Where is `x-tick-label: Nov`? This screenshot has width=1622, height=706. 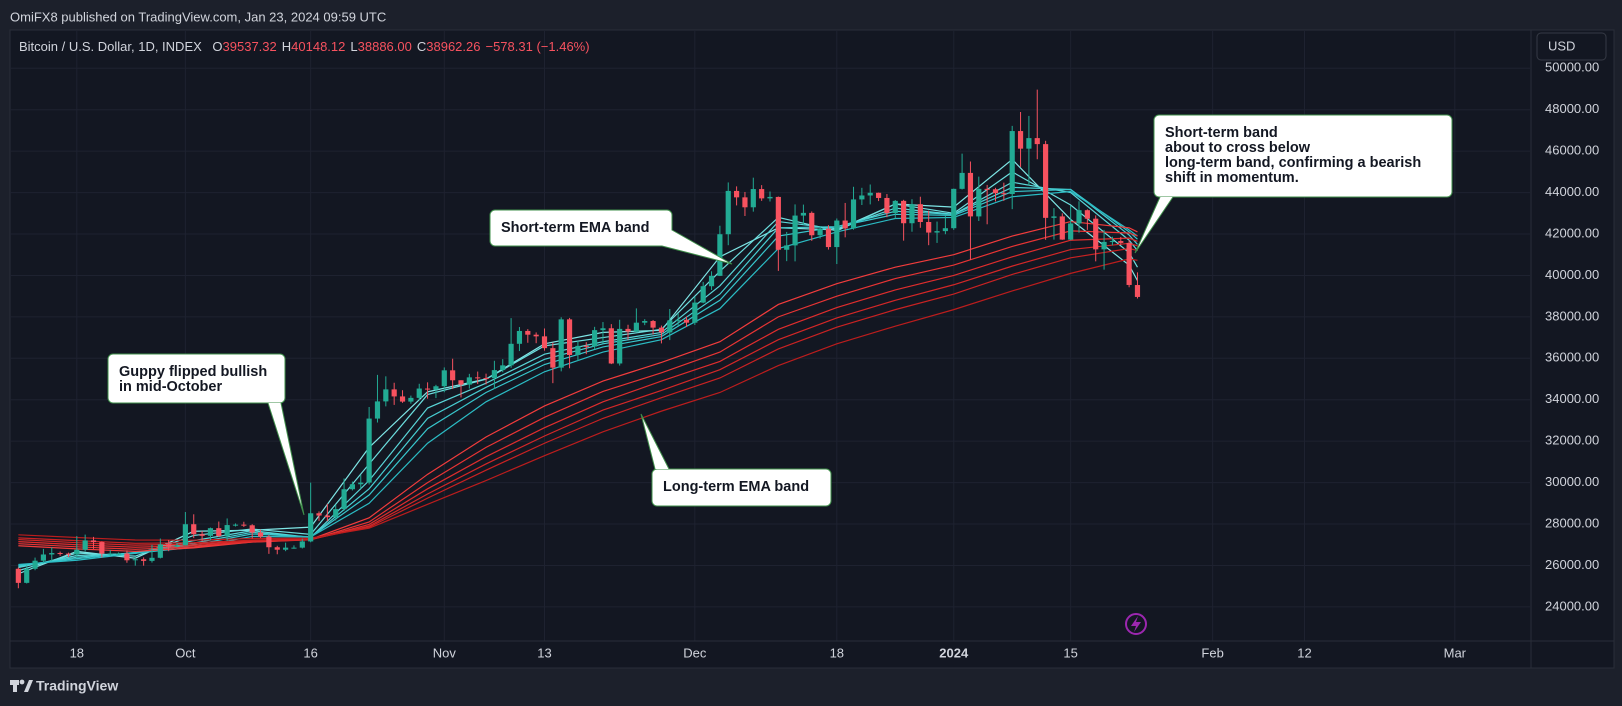
x-tick-label: Nov is located at coordinates (445, 652).